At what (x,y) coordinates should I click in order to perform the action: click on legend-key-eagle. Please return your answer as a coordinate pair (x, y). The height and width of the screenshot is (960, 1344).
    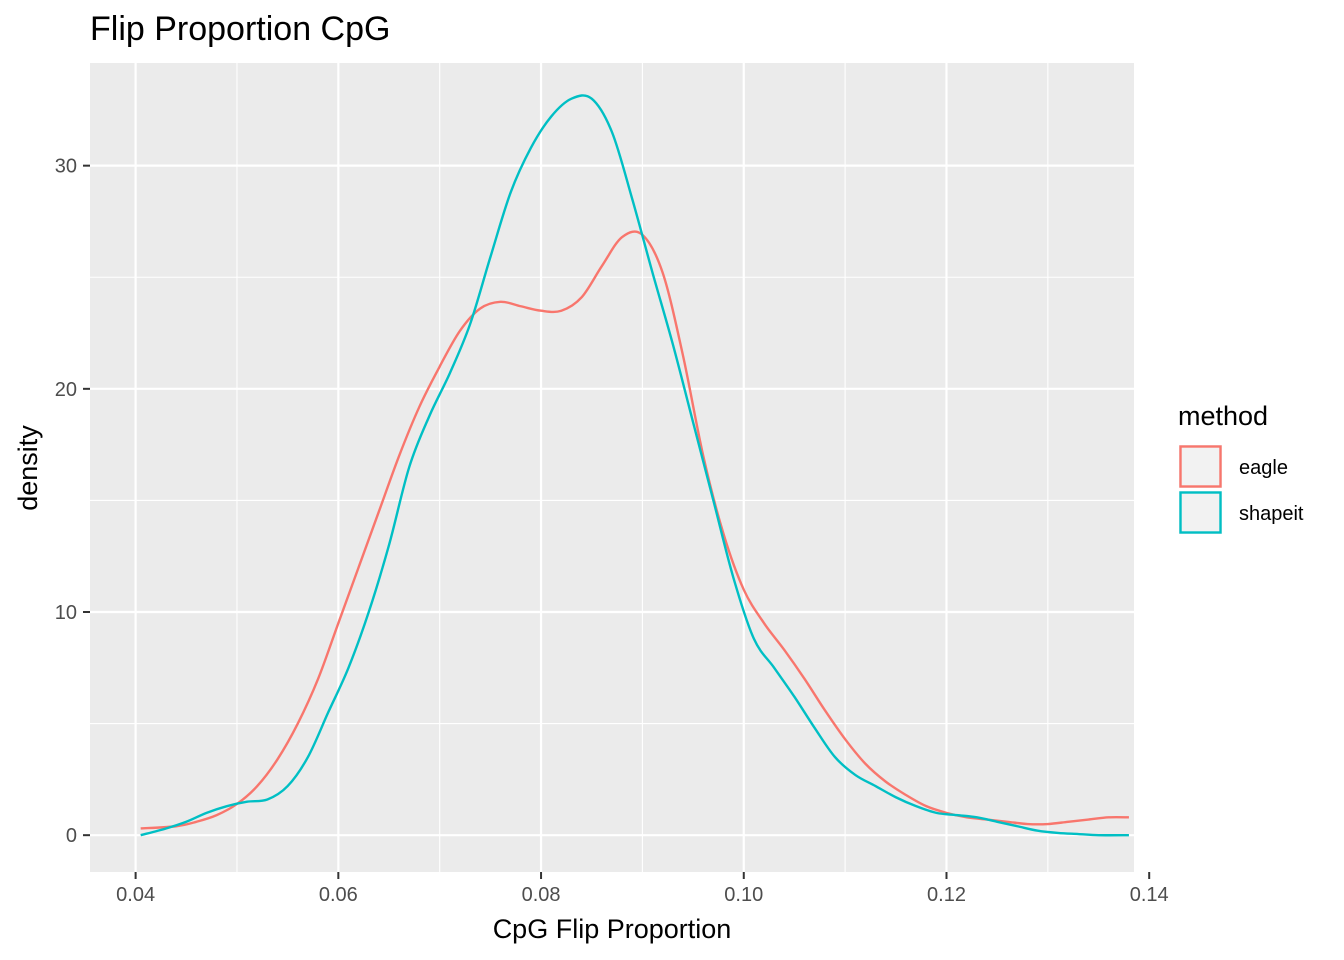
    Looking at the image, I should click on (1200, 466).